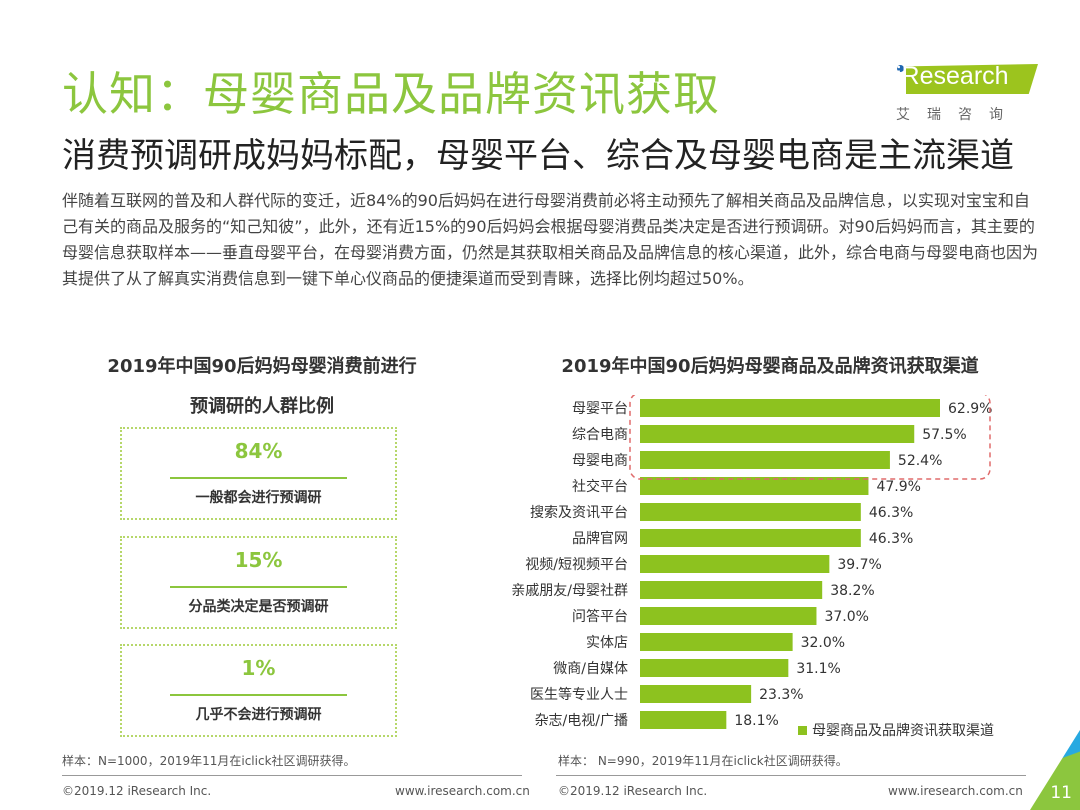 The image size is (1080, 810). What do you see at coordinates (944, 435) in the screenshot?
I see `data-label: 57.5%` at bounding box center [944, 435].